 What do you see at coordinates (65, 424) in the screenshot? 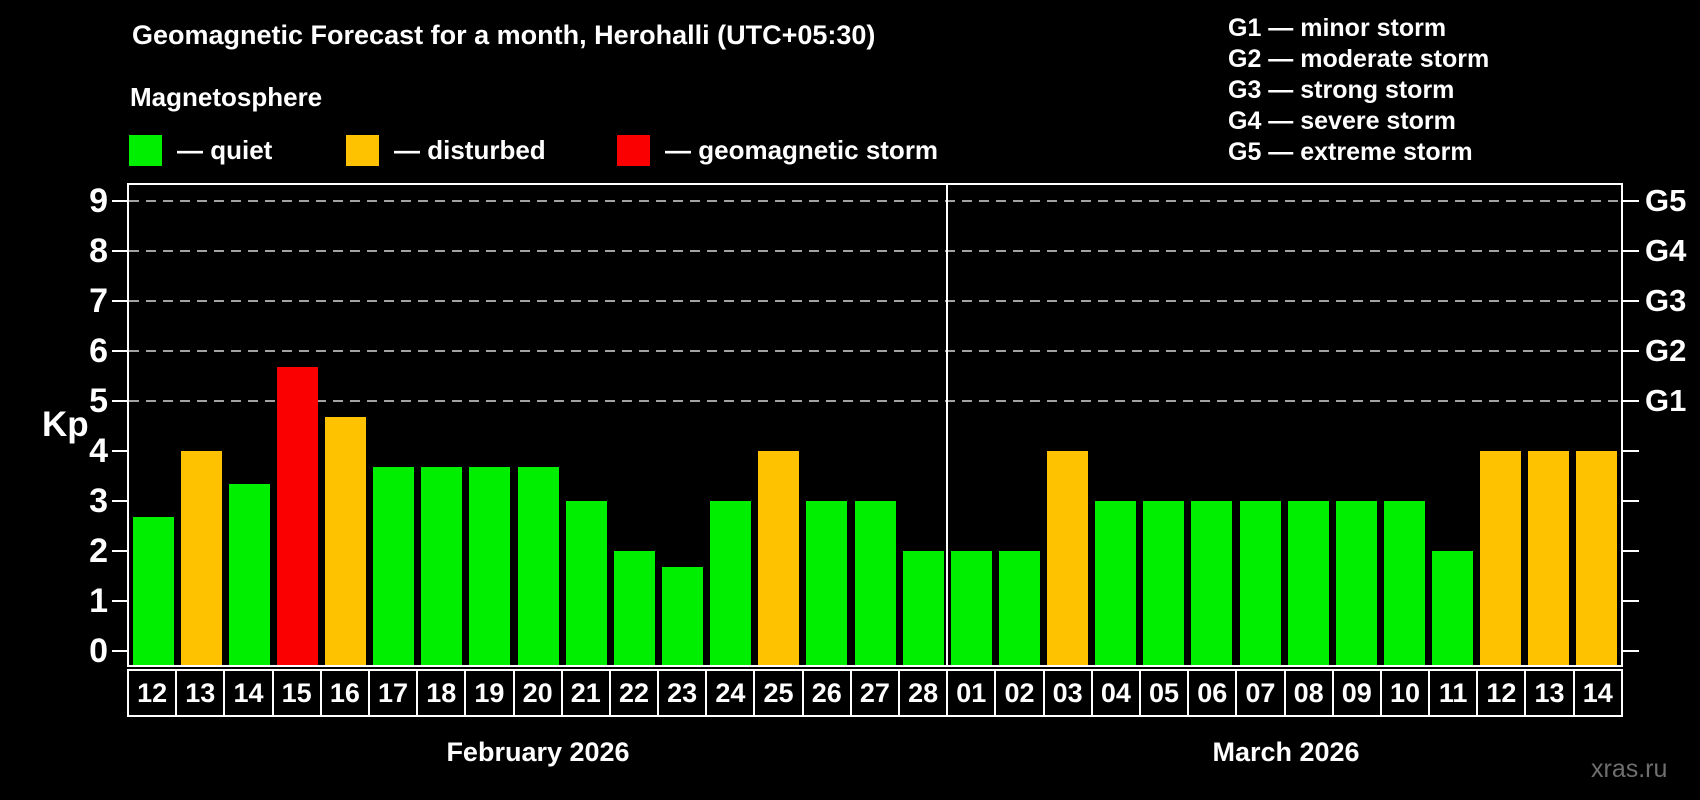
I see `y-axis-title: Kp` at bounding box center [65, 424].